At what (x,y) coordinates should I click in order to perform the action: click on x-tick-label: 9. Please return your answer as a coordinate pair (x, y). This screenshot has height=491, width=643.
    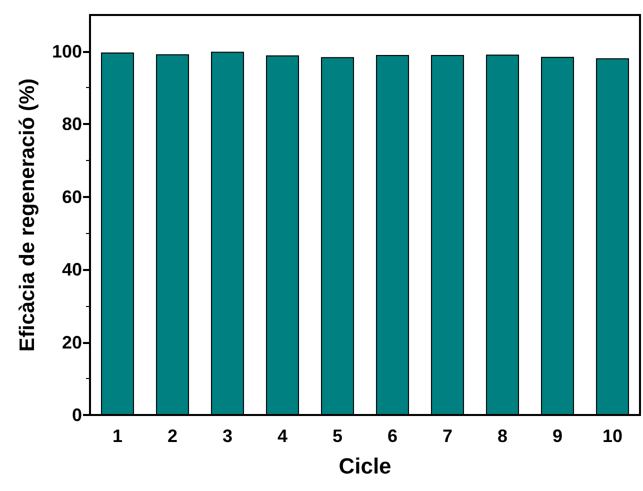
    Looking at the image, I should click on (557, 436).